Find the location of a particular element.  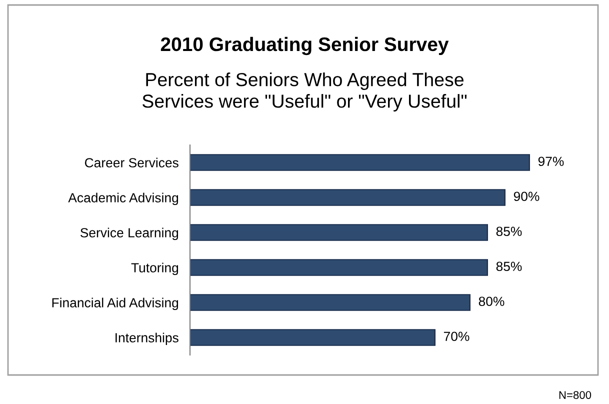

chart-subtitle: Percent of Seniors Who Agreed These Services were "Useful" or "Very Useful" is located at coordinates (304, 92).